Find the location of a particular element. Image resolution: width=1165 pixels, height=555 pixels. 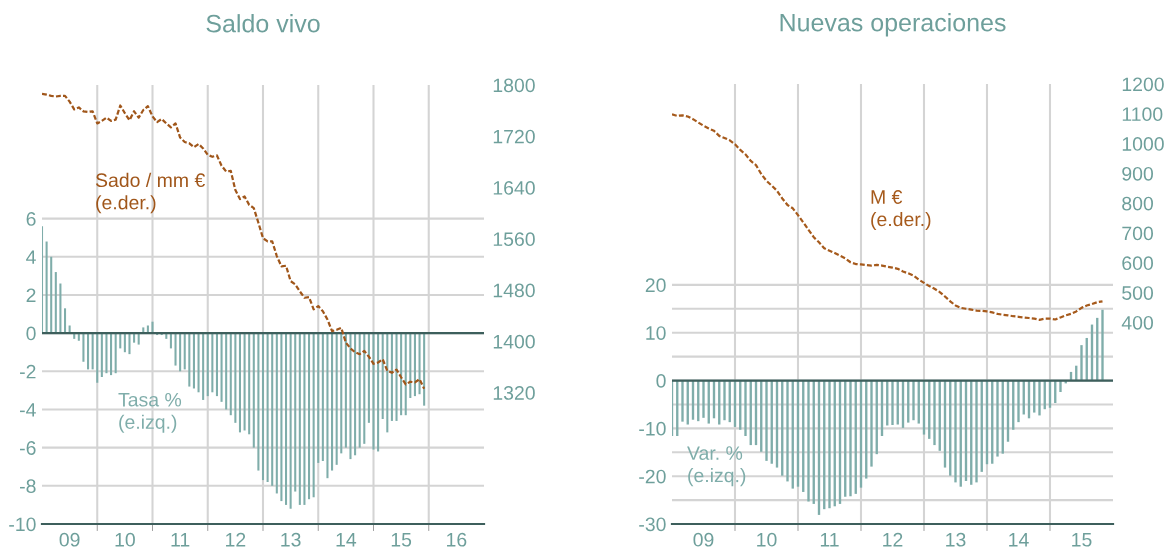

y2-tick-label: 800 is located at coordinates (1138, 203).